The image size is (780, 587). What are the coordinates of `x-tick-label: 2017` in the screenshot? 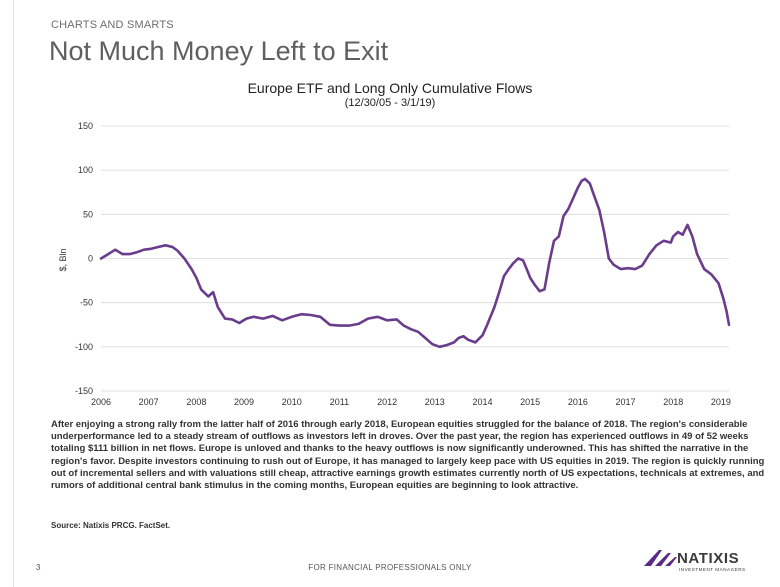 It's located at (626, 402).